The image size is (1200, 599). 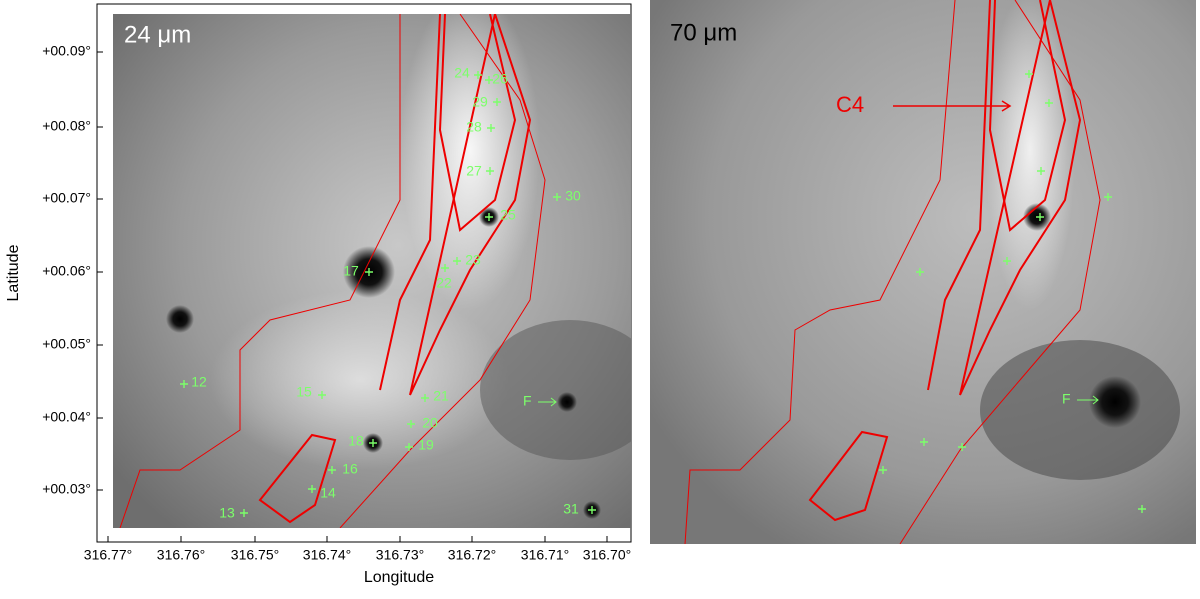 What do you see at coordinates (328, 493) in the screenshot?
I see `source-label: 14` at bounding box center [328, 493].